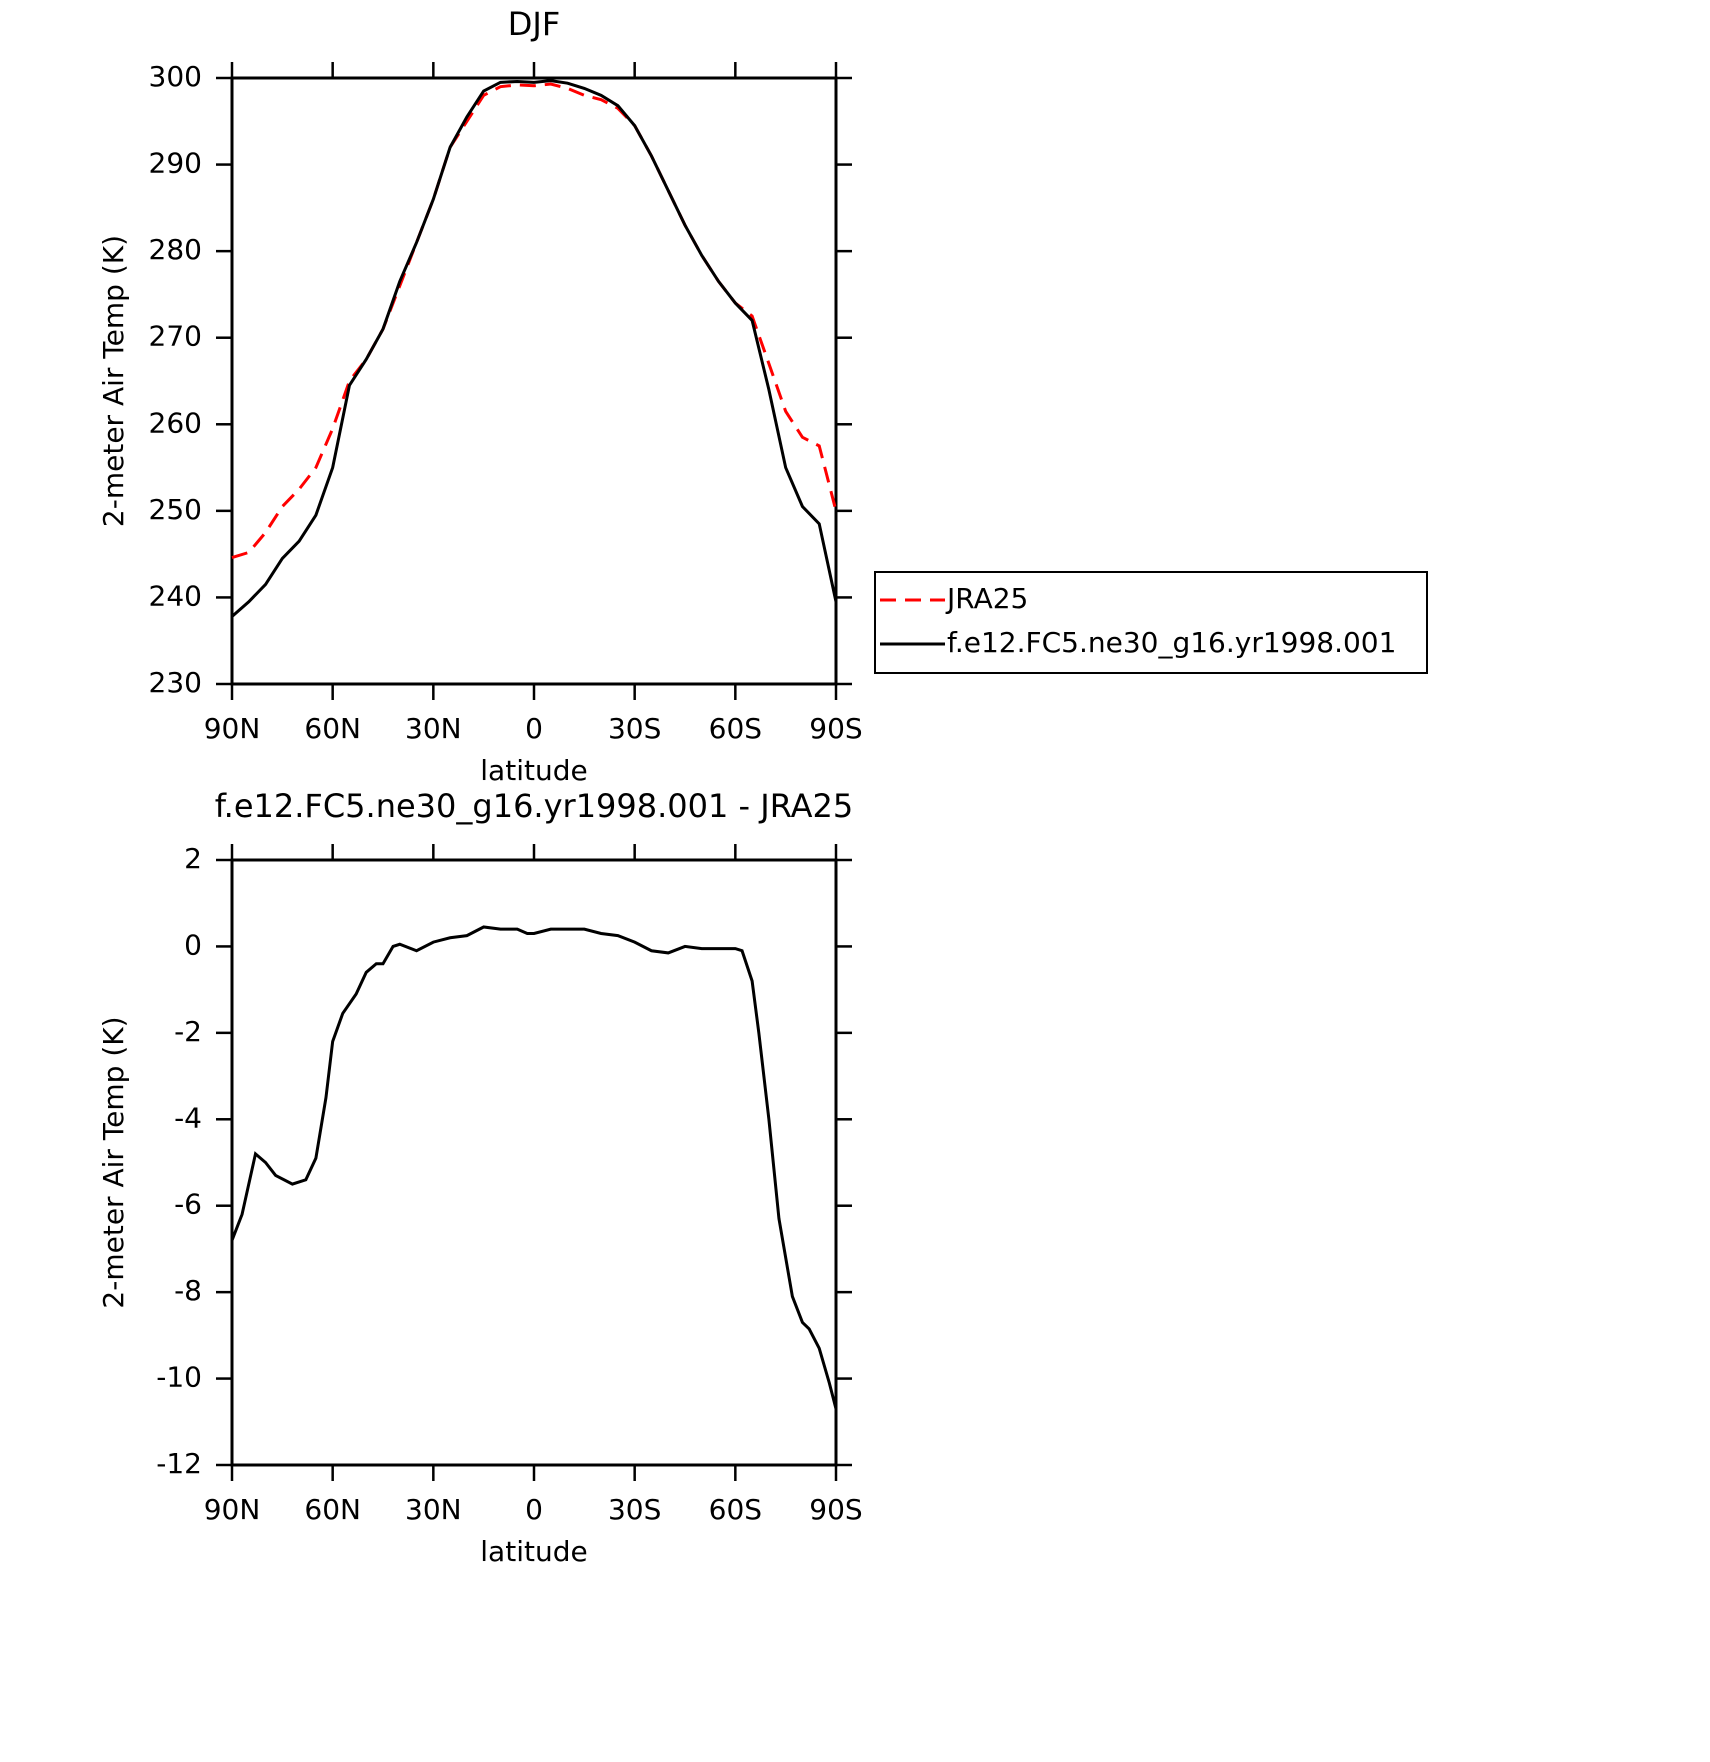 Image resolution: width=1710 pixels, height=1762 pixels. What do you see at coordinates (175, 336) in the screenshot?
I see `y-tick-label: 270` at bounding box center [175, 336].